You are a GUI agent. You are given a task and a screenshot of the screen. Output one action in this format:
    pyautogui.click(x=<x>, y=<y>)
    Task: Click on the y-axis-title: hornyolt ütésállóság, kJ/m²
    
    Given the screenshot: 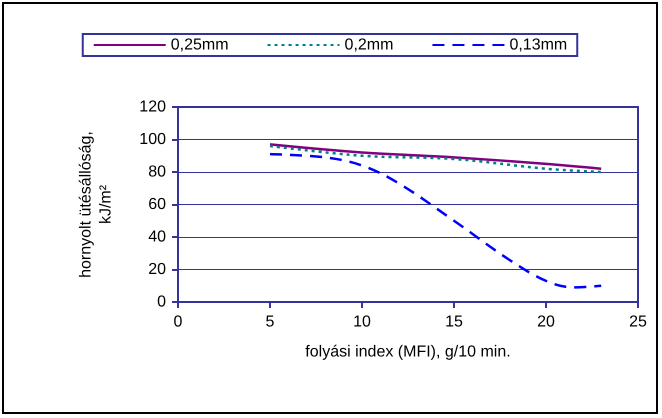 What is the action you would take?
    pyautogui.click(x=96, y=204)
    